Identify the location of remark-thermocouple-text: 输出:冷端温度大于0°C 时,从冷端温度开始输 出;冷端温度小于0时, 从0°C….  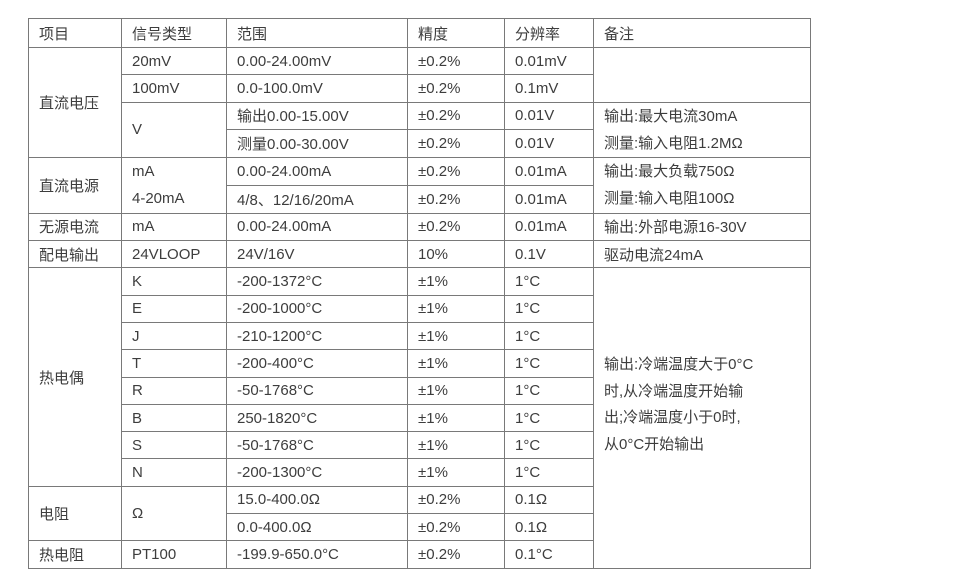
(706, 405).